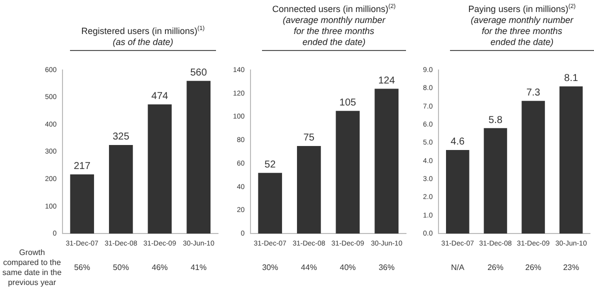  I want to click on chart-title: Paying users (in millions)$^{(2)}$, so click(522, 9).